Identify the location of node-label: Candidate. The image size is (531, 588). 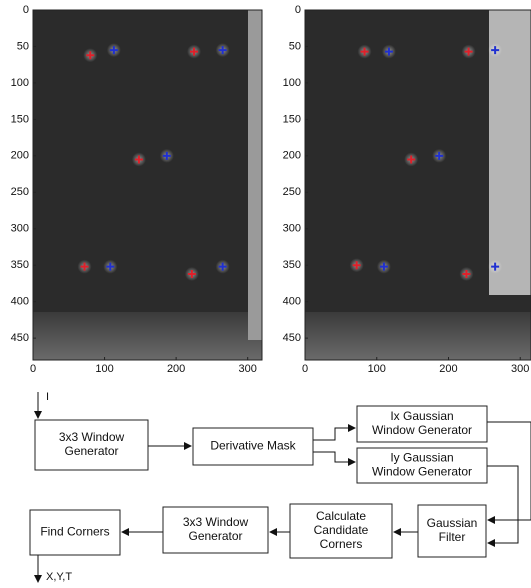
(341, 530).